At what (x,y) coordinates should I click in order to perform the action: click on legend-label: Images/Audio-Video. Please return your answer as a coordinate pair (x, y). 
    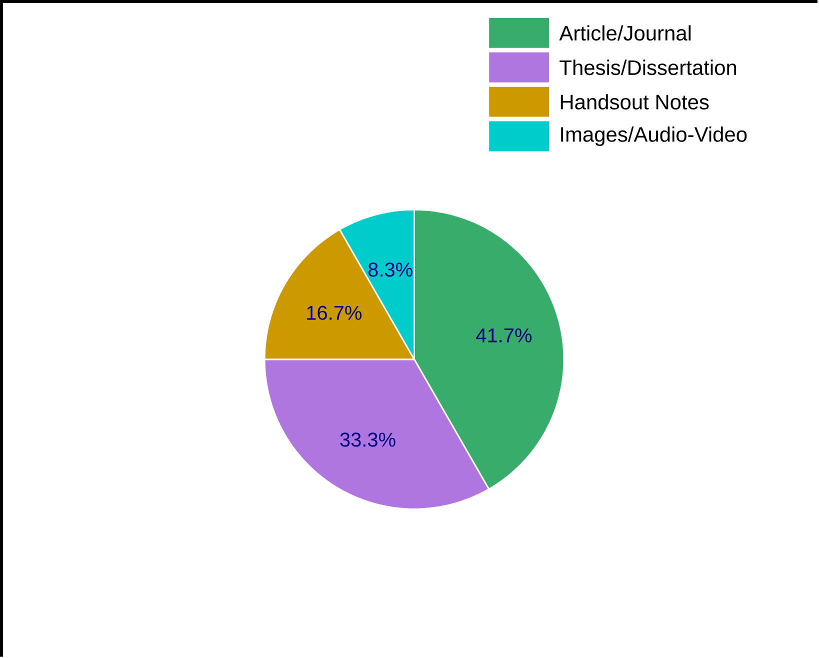
    Looking at the image, I should click on (654, 136).